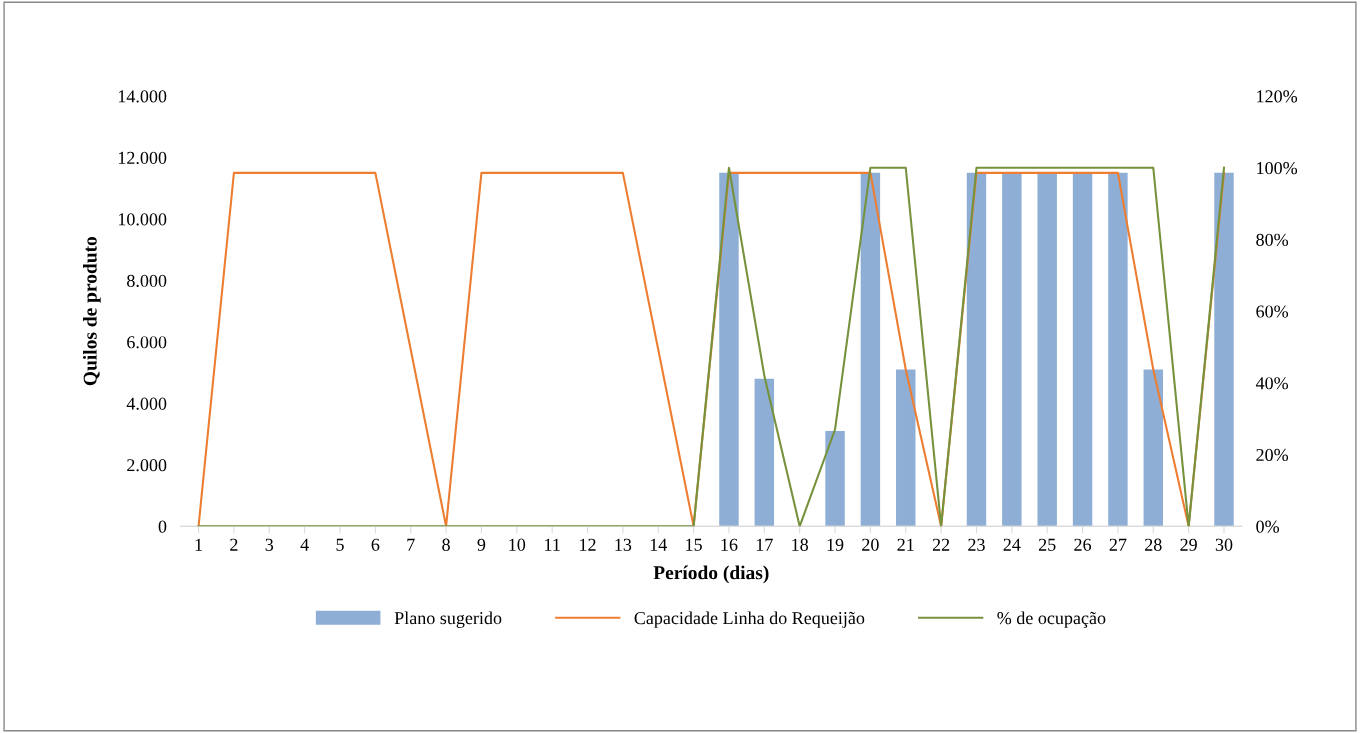 Image resolution: width=1360 pixels, height=733 pixels. I want to click on y2-tick-label: 40%, so click(1272, 383).